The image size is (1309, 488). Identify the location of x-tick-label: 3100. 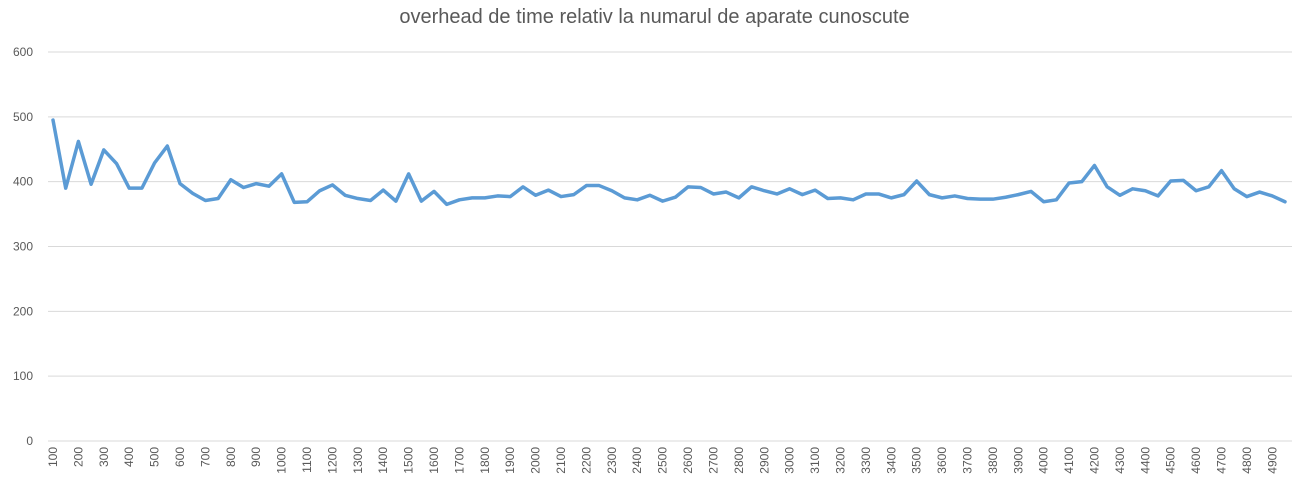
(815, 460).